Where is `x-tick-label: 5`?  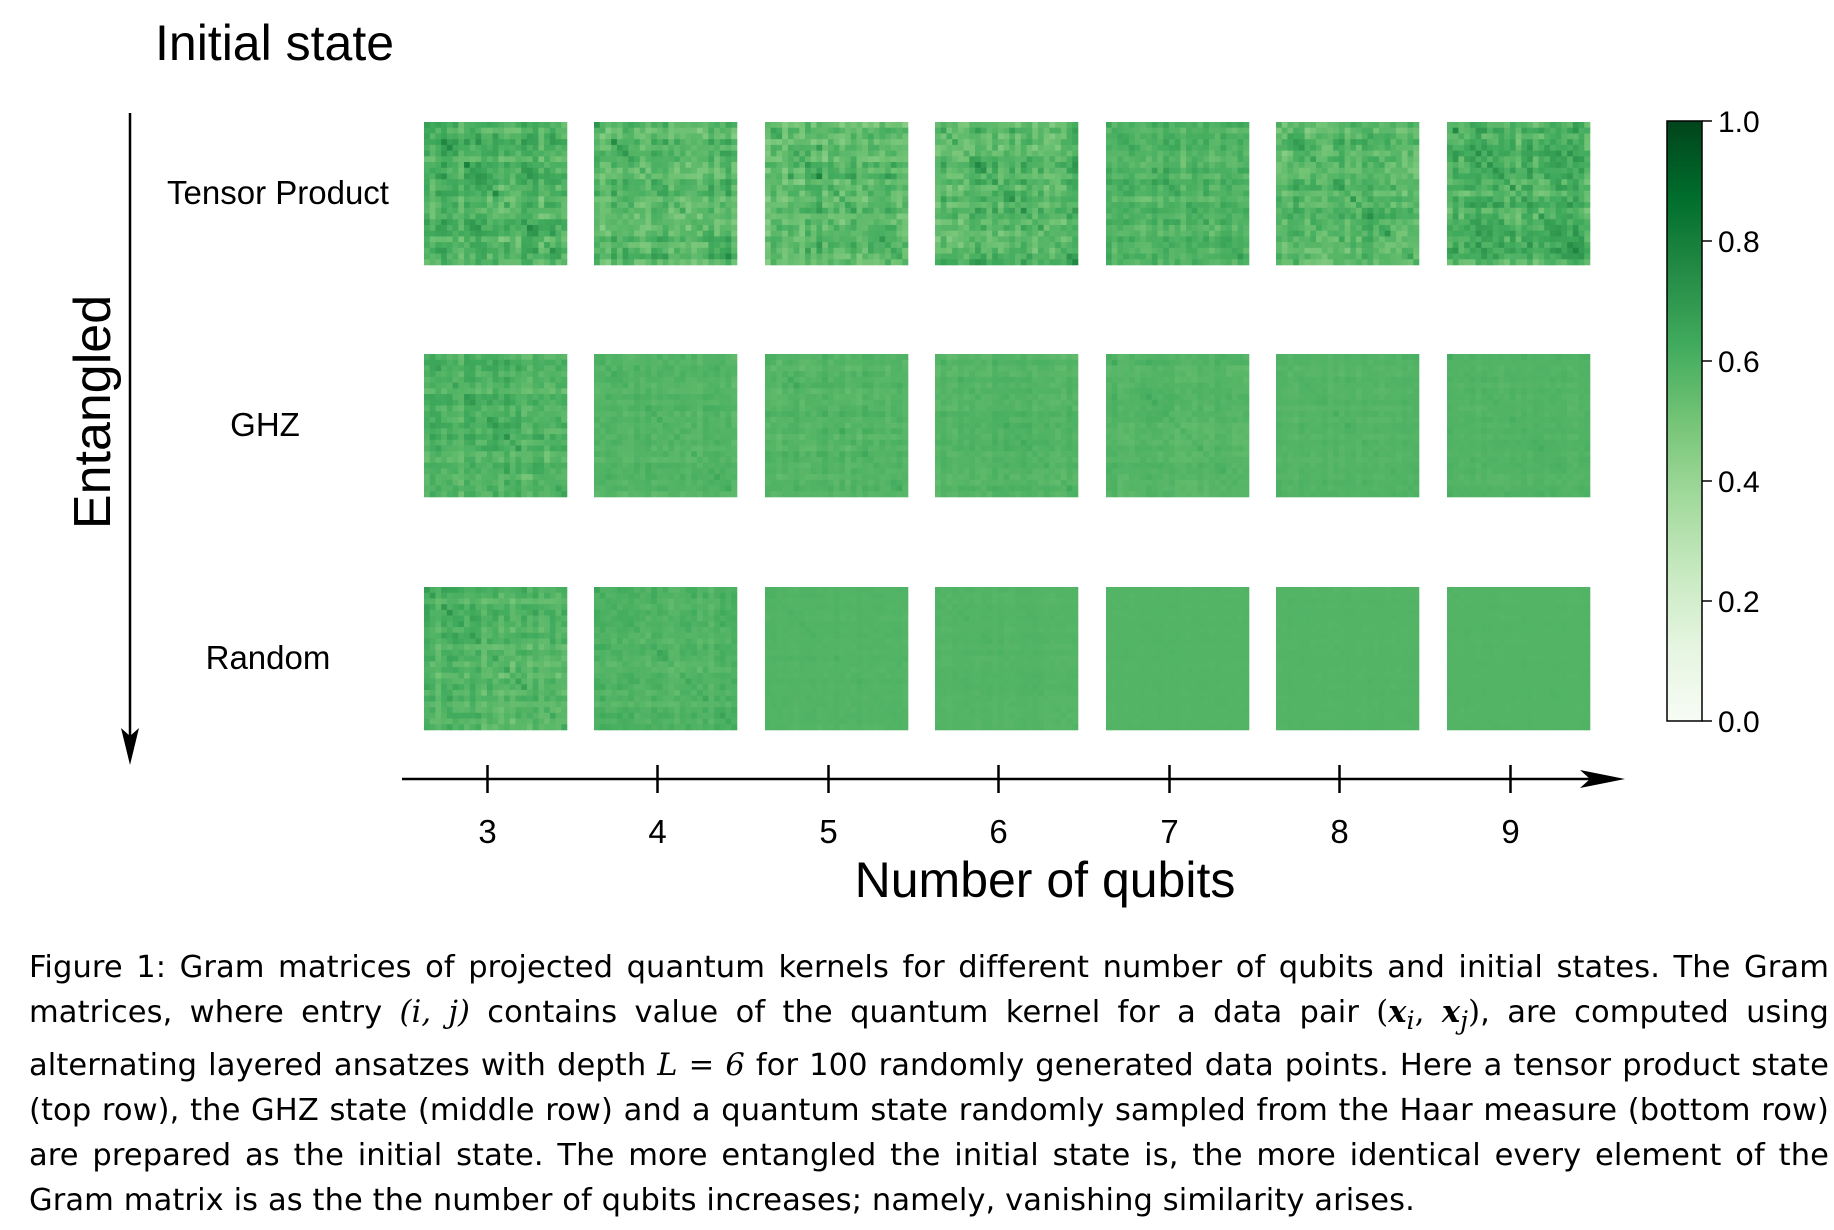
x-tick-label: 5 is located at coordinates (828, 831).